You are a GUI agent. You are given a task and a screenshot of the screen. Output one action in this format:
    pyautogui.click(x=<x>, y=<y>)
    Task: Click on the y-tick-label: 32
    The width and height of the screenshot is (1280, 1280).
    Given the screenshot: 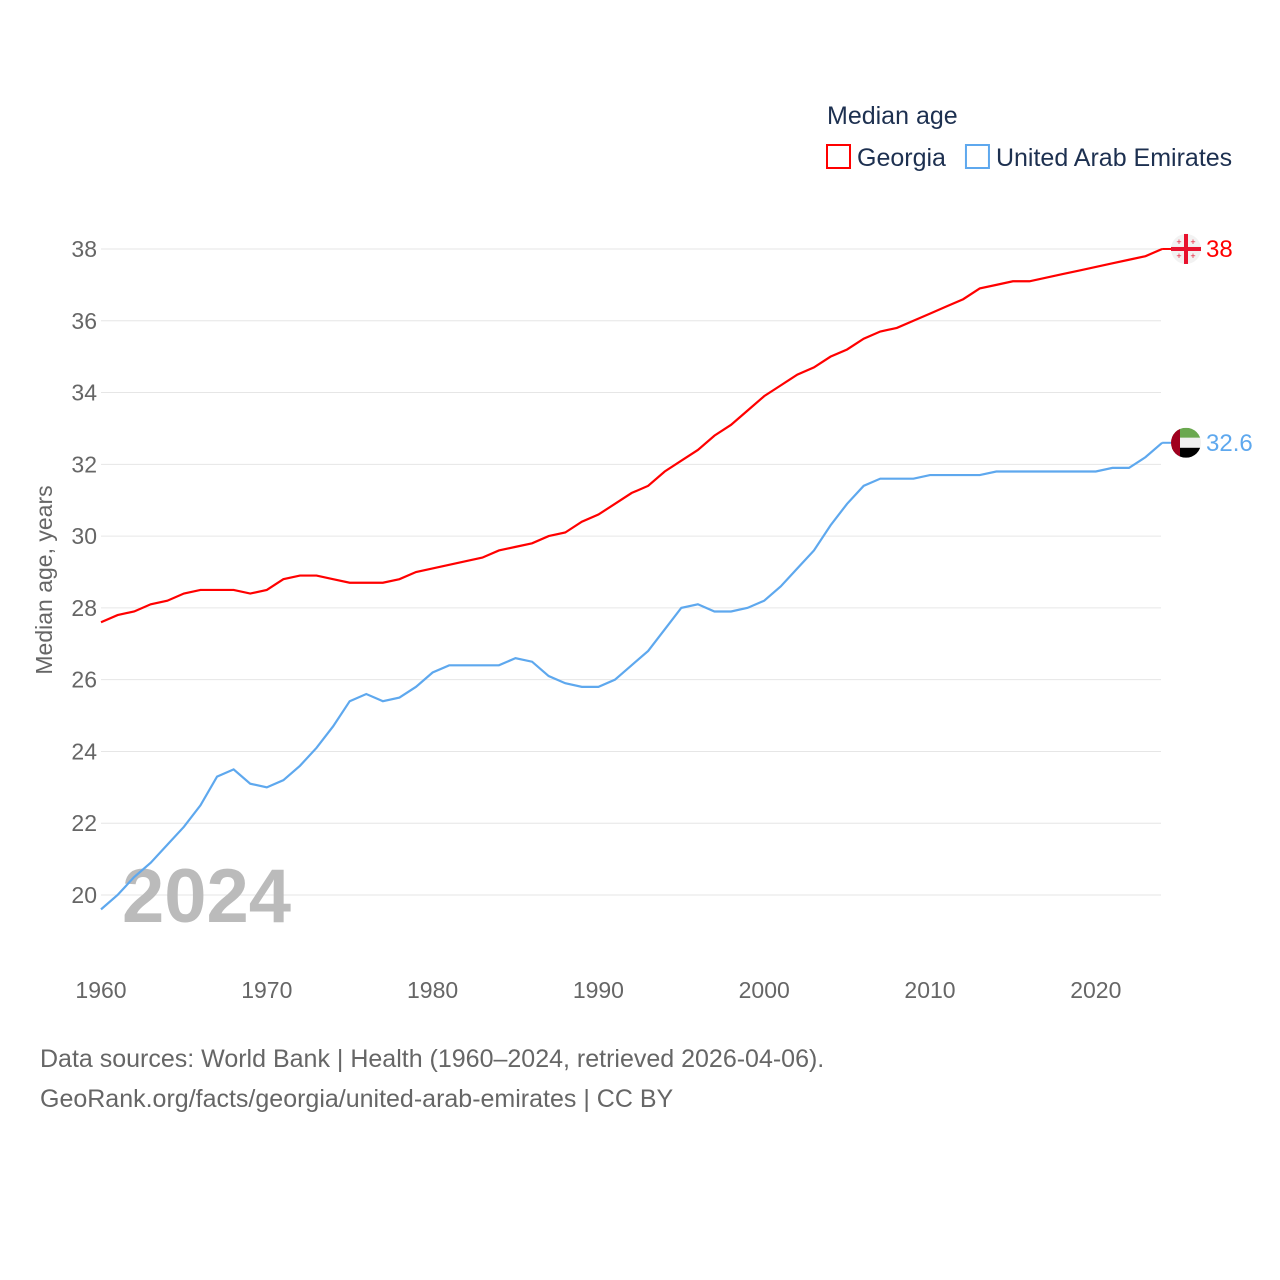 What is the action you would take?
    pyautogui.click(x=84, y=464)
    